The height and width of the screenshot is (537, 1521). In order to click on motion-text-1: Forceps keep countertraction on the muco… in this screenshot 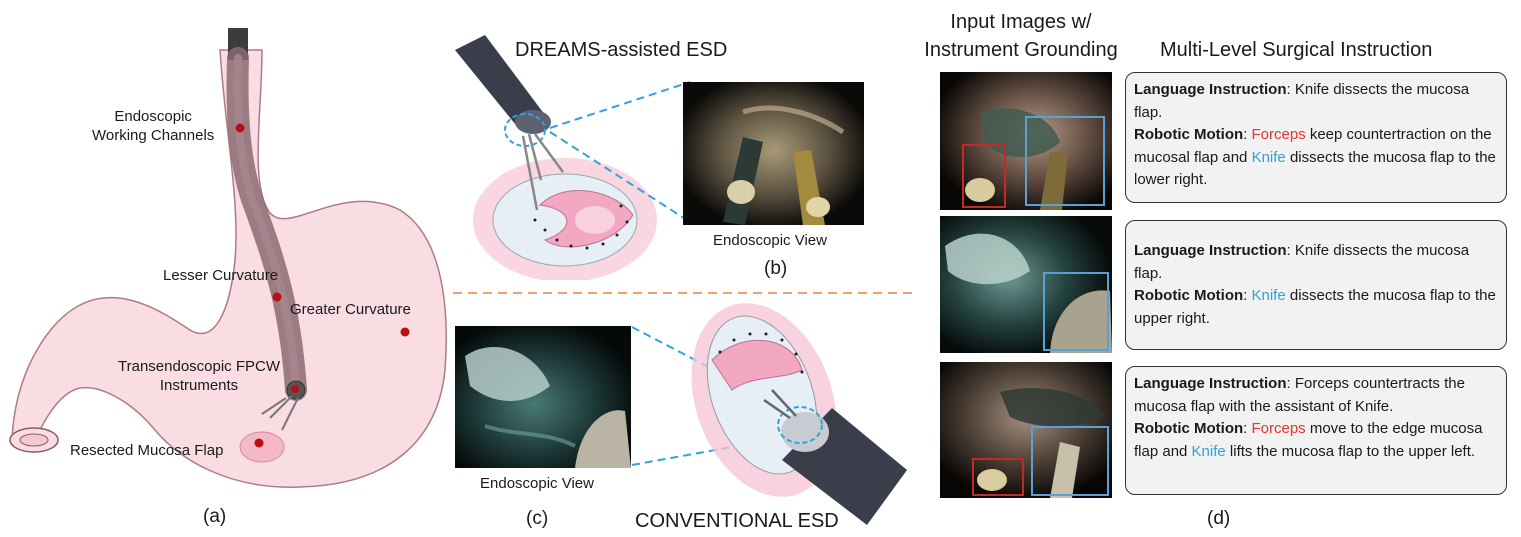, I will do `click(1315, 157)`.